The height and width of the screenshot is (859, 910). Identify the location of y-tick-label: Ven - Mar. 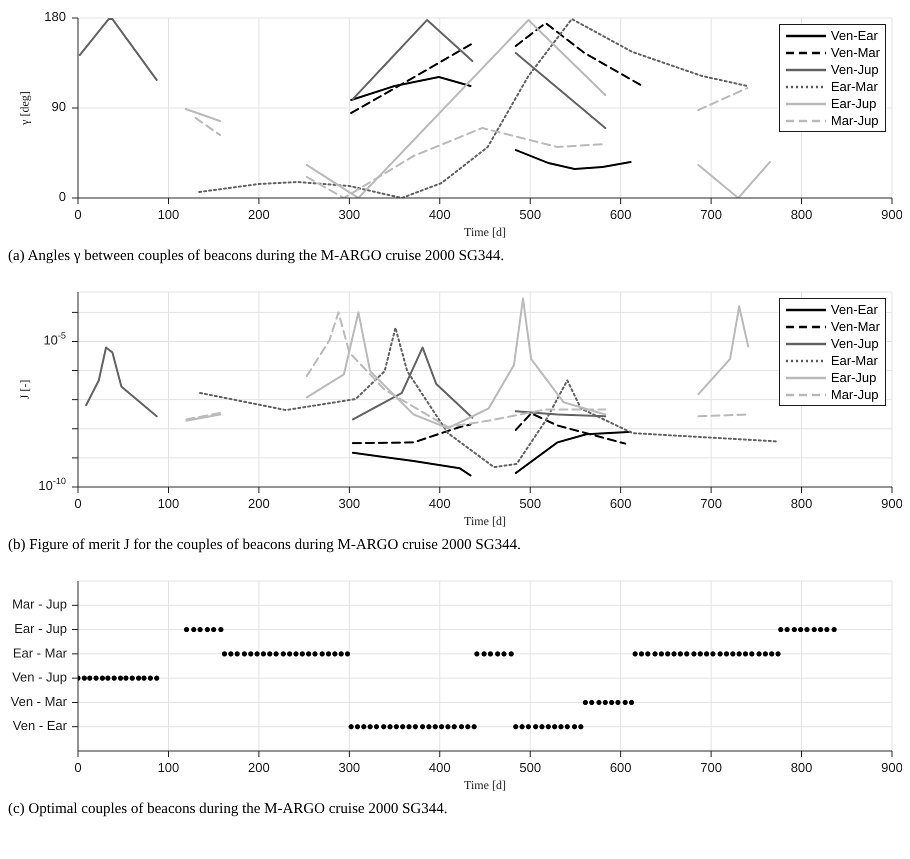
(39, 701).